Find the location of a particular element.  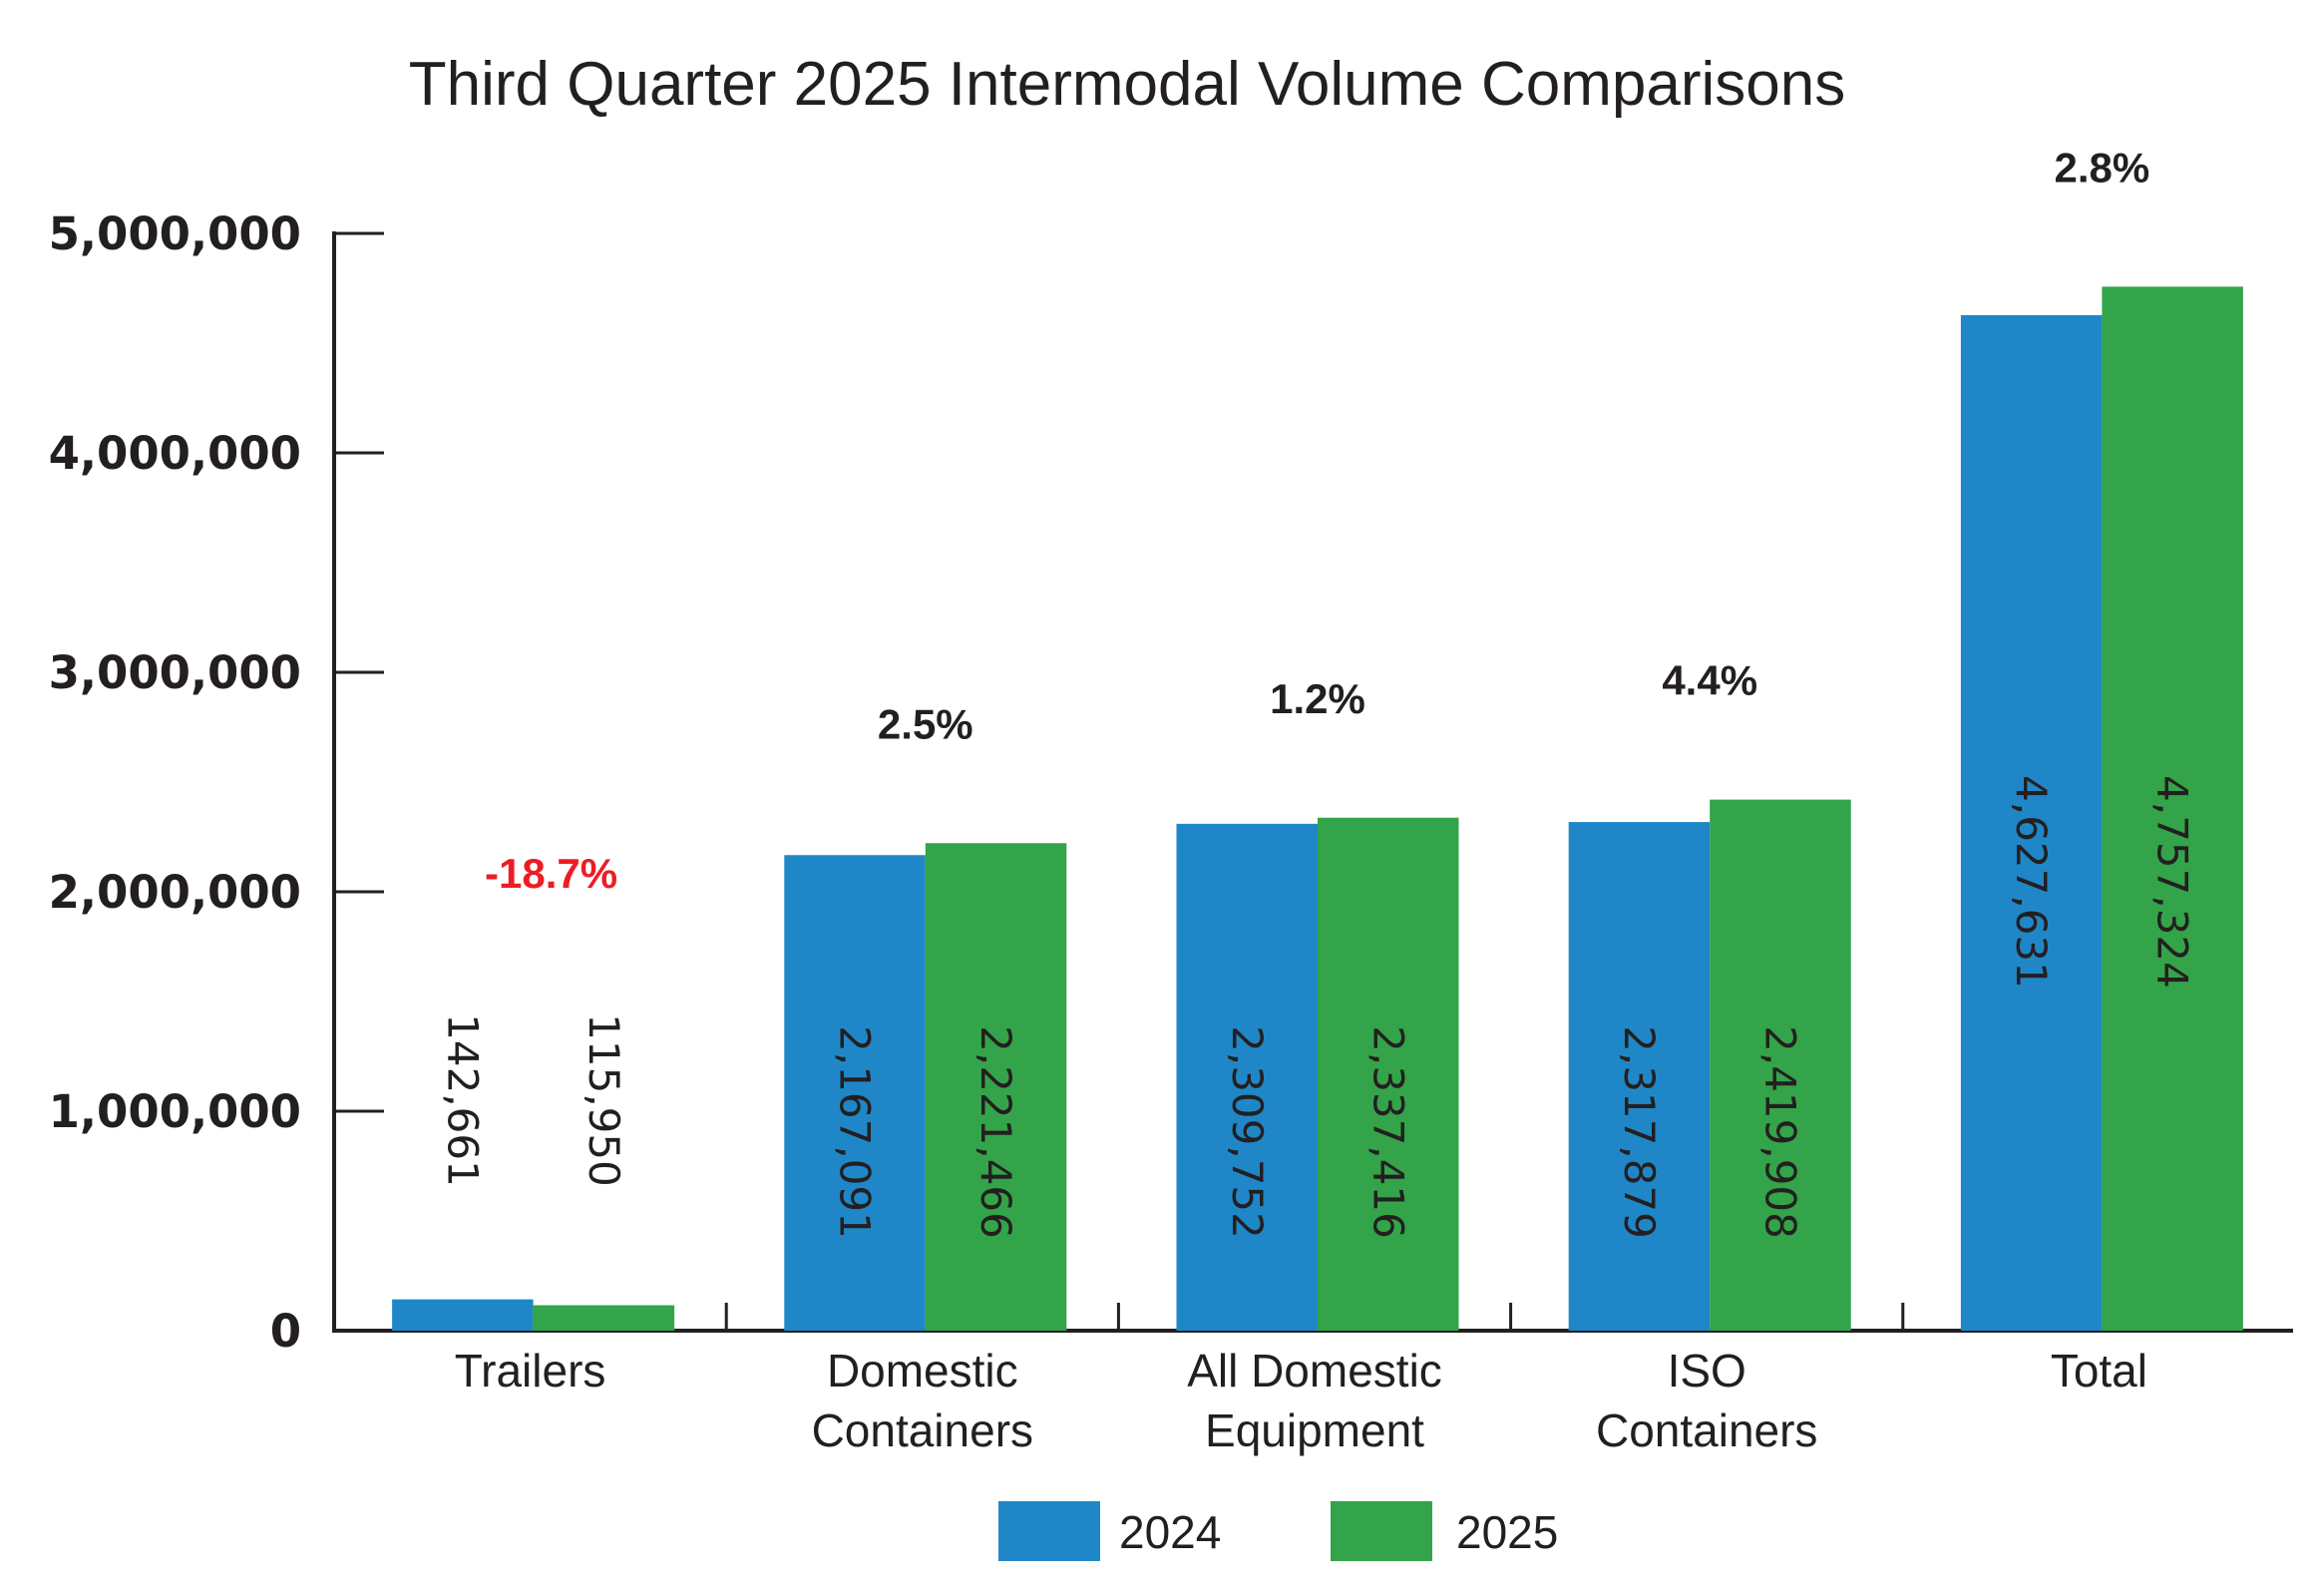

value-label: 4,757,324 is located at coordinates (2172, 882).